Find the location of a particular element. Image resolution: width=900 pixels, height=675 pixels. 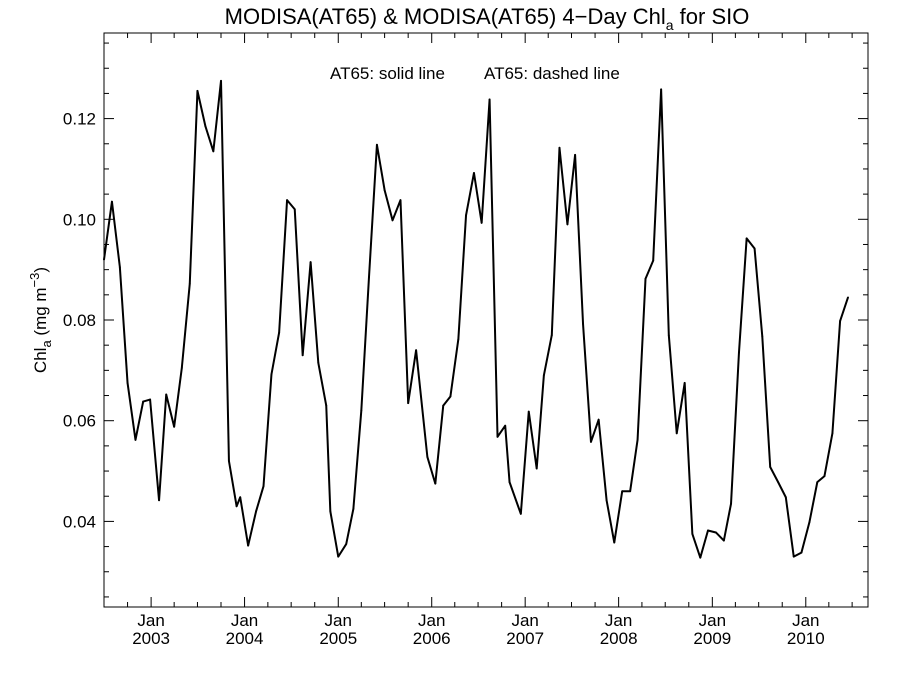

x-tick-year-label: 2004 is located at coordinates (245, 638).